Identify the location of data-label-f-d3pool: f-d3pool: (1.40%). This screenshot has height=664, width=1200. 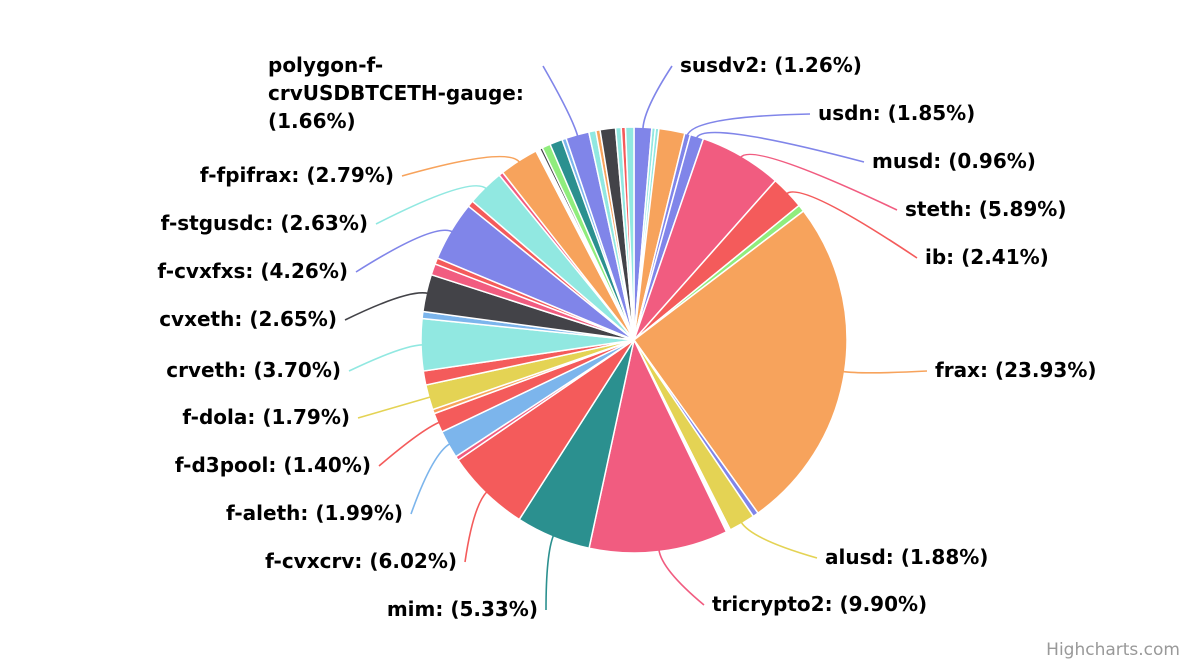
(273, 465).